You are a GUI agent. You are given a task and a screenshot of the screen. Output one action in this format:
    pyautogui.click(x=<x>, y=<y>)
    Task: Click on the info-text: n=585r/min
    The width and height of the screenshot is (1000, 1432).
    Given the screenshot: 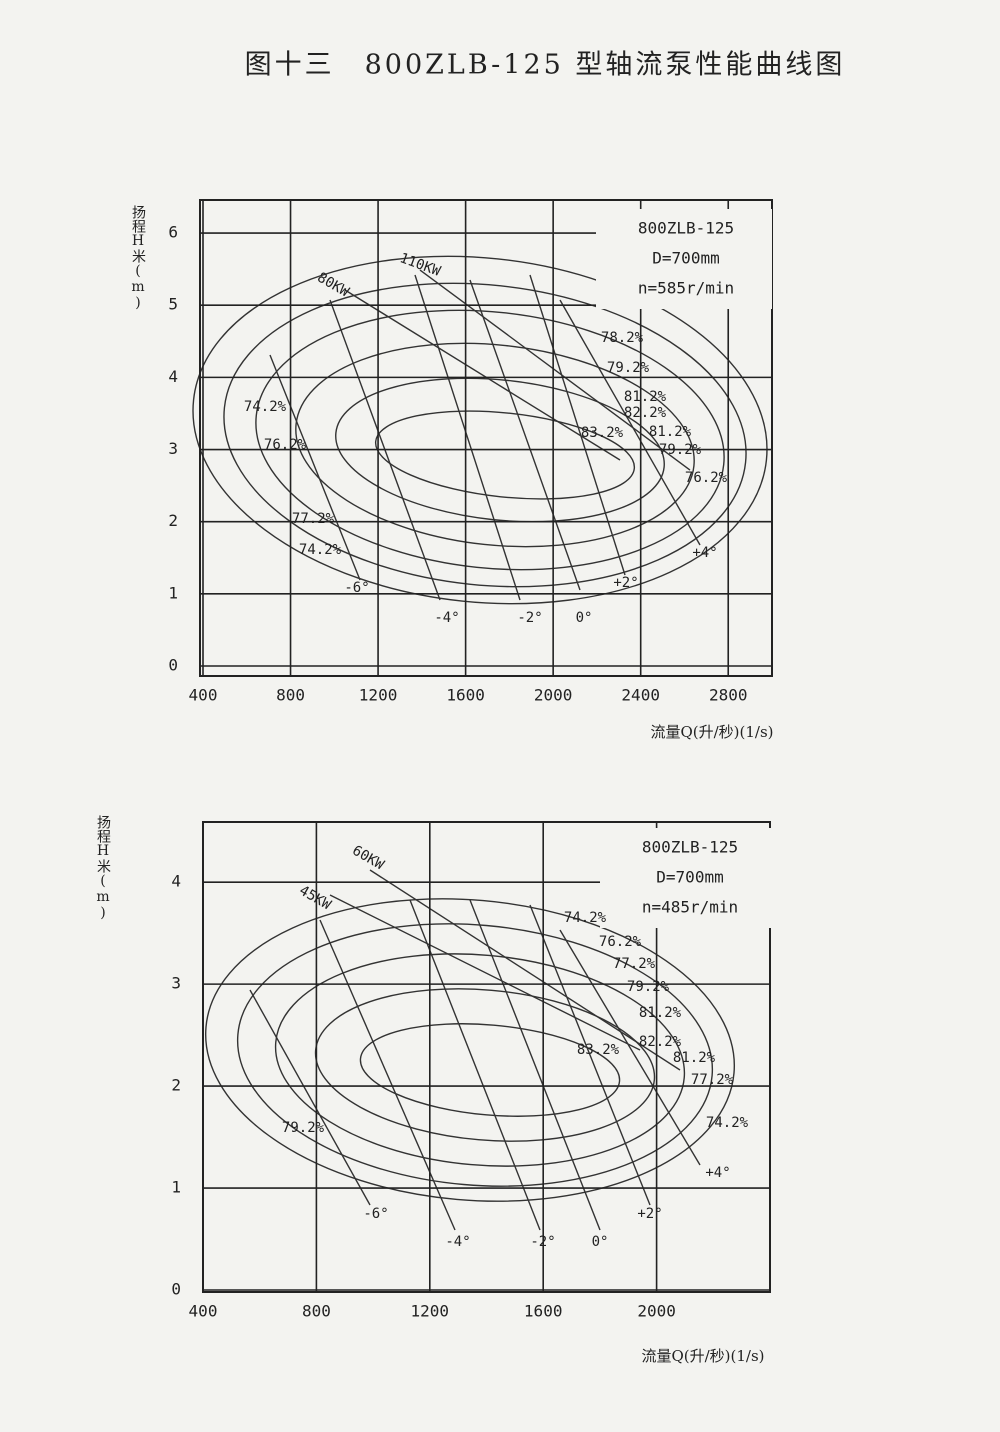 What is the action you would take?
    pyautogui.click(x=686, y=288)
    